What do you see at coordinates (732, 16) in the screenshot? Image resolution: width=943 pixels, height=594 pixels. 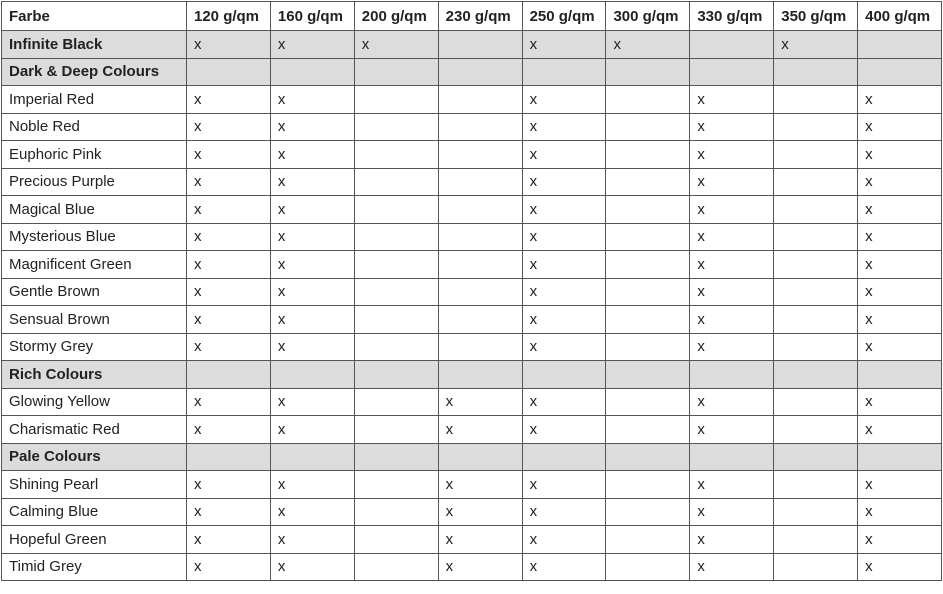 I see `header-weight: 330 g/qm` at bounding box center [732, 16].